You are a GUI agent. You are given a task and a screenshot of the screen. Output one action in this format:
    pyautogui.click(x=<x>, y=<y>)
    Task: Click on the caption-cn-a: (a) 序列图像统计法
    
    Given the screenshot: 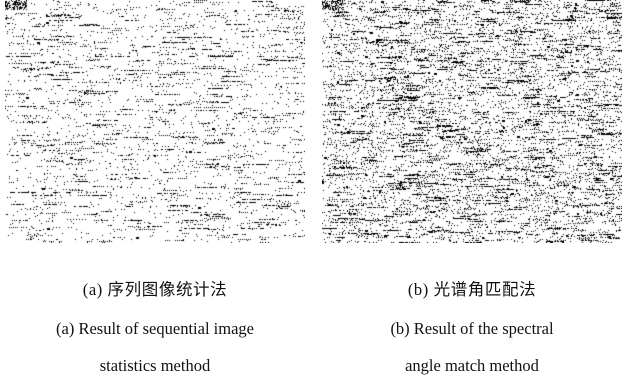 What is the action you would take?
    pyautogui.click(x=155, y=289)
    